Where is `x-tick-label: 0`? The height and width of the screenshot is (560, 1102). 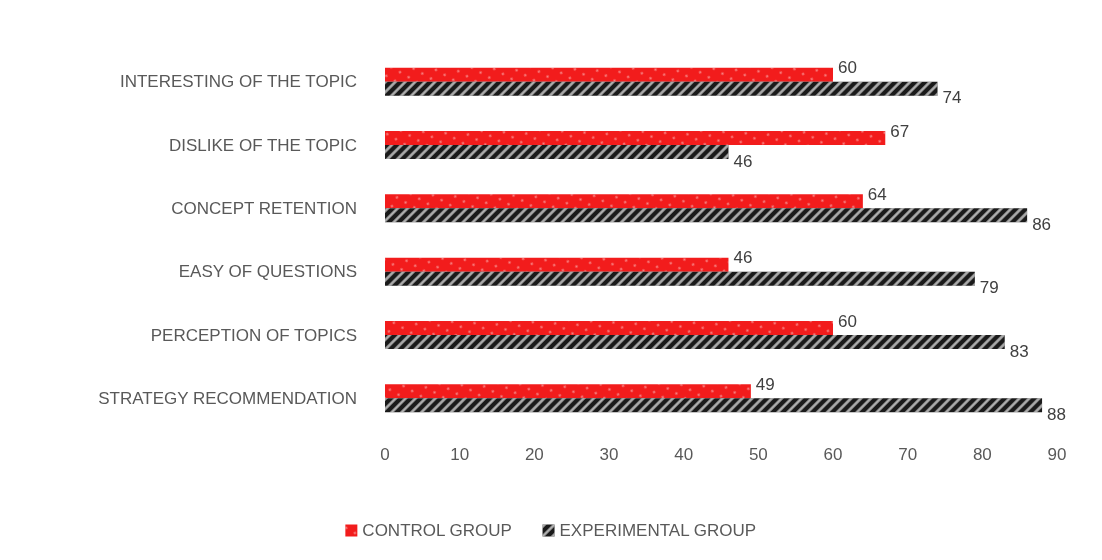 x-tick-label: 0 is located at coordinates (385, 454).